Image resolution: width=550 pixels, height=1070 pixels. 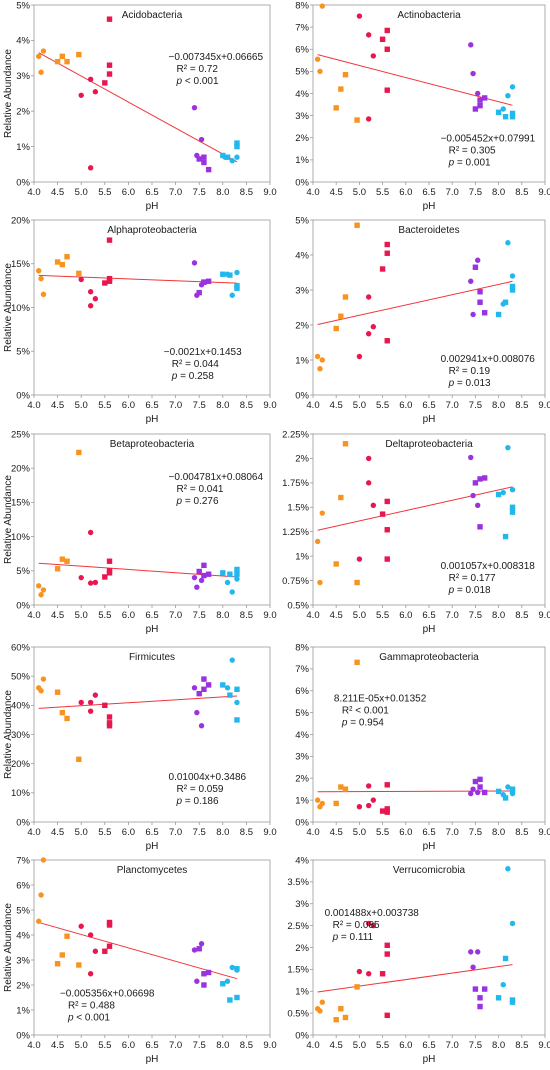 I want to click on x-tick-label: 7.5, so click(x=475, y=615).